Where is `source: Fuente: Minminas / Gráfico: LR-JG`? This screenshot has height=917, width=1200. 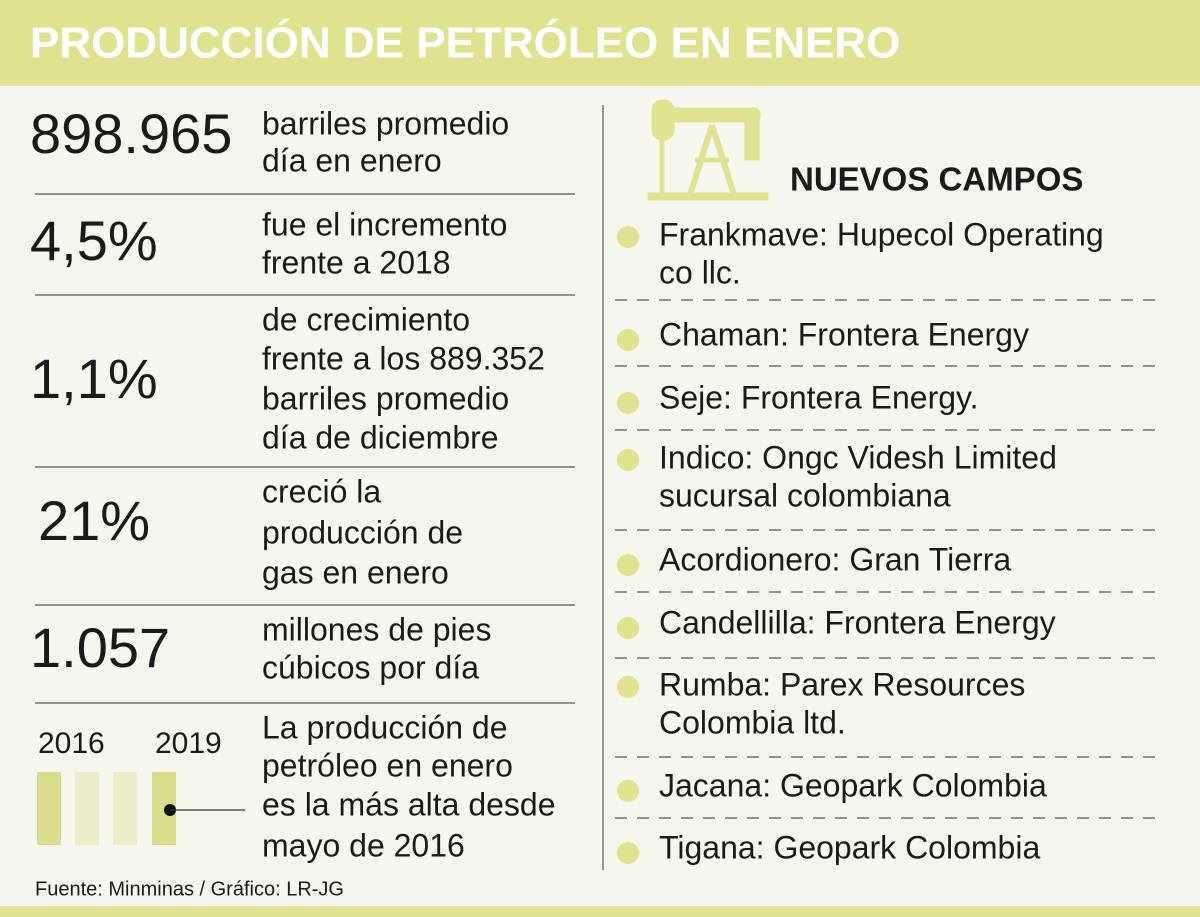
source: Fuente: Minminas / Gráfico: LR-JG is located at coordinates (189, 889).